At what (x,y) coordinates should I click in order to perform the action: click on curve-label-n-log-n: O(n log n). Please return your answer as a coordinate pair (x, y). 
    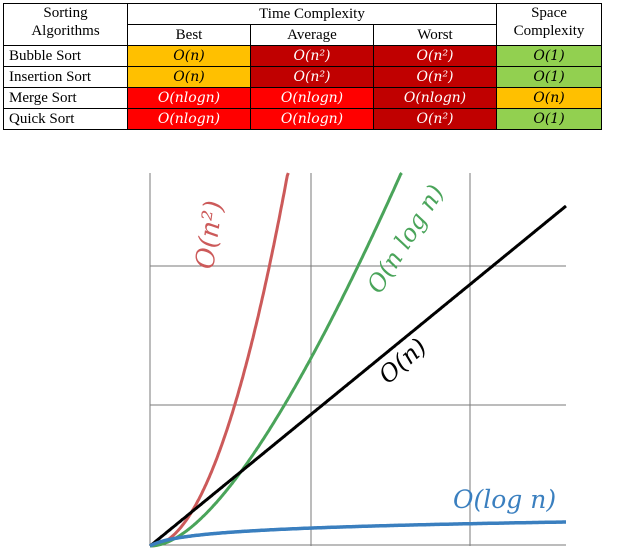
    Looking at the image, I should click on (405, 239).